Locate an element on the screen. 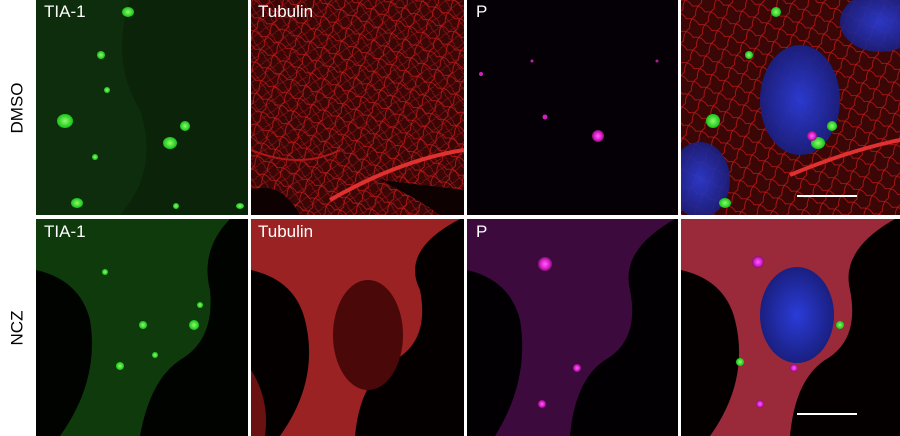 This screenshot has width=900, height=436. row-label: NCZ is located at coordinates (16, 328).